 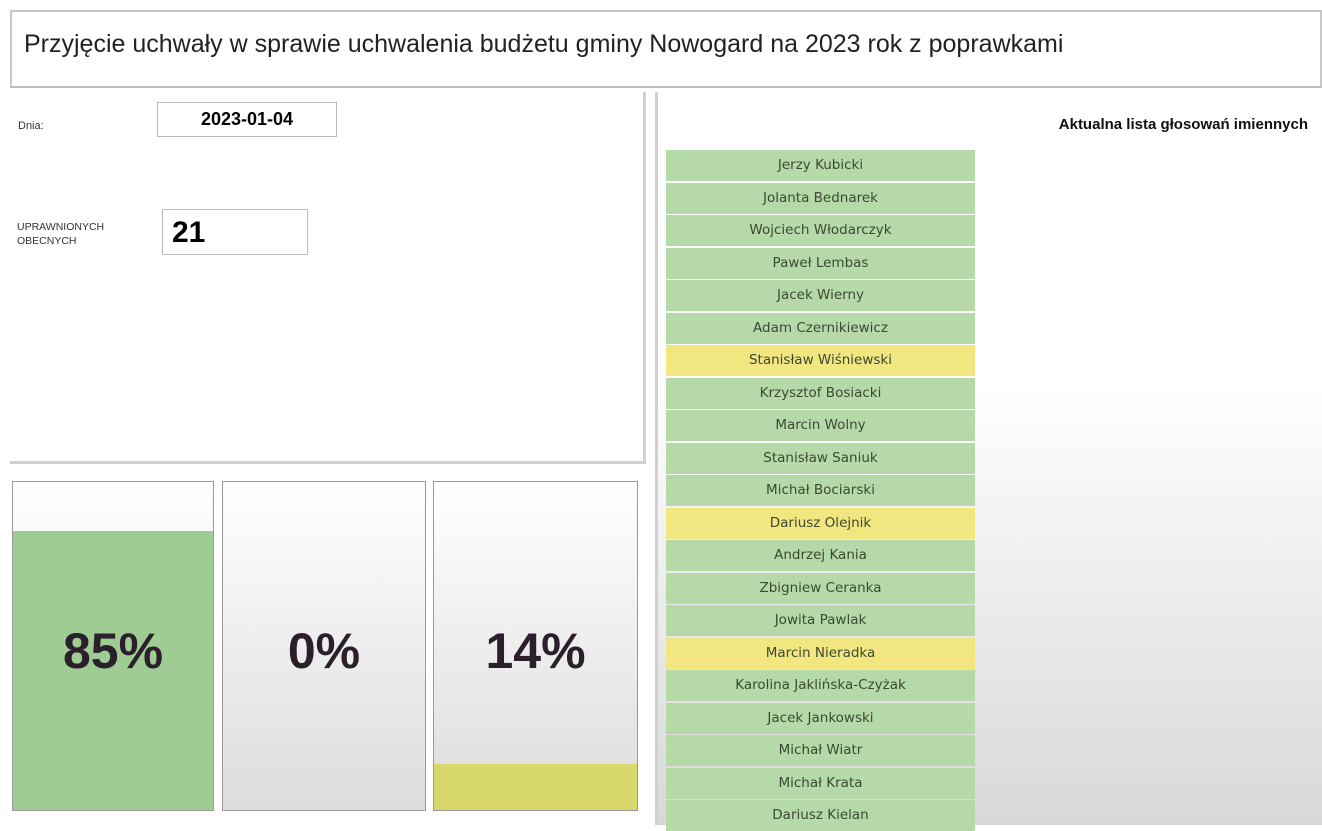 I want to click on date-field: 2023-01-04, so click(x=247, y=119).